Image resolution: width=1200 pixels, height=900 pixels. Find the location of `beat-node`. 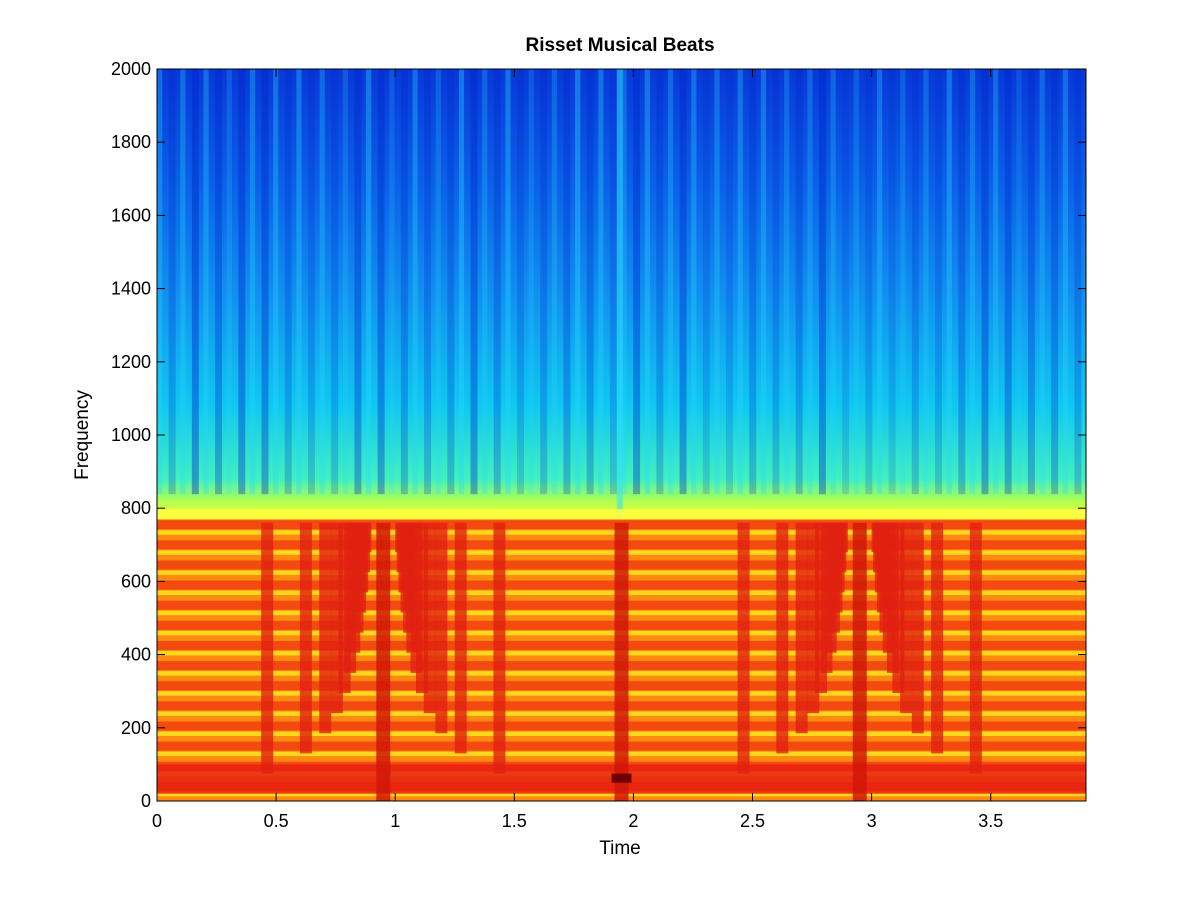

beat-node is located at coordinates (621, 778).